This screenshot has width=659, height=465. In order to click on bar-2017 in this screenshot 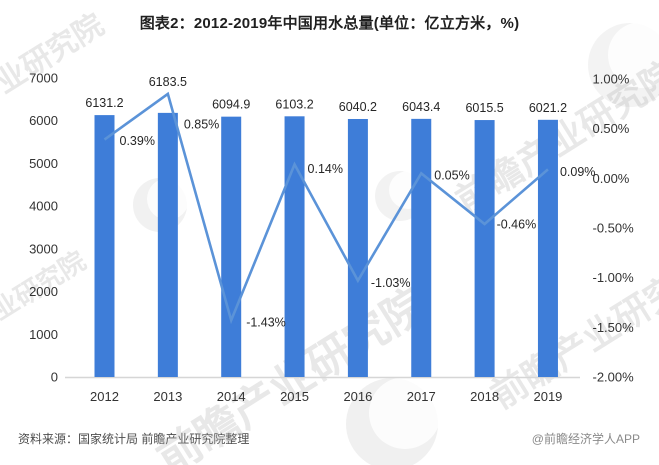, I will do `click(421, 248)`.